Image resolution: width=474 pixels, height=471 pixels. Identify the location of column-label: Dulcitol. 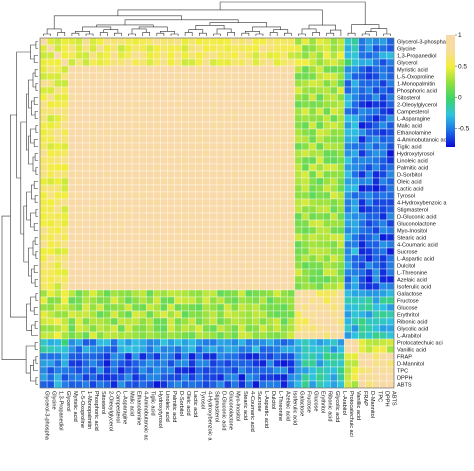
(273, 400).